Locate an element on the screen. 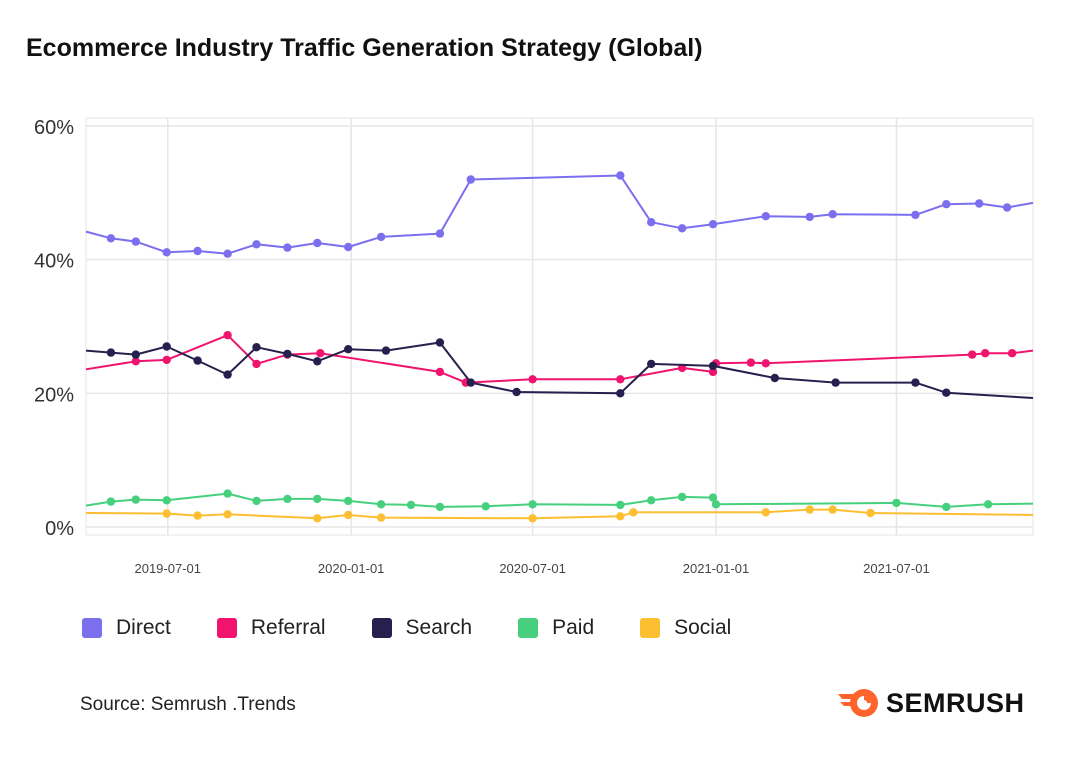  x-tick-label: 2021-07-01 is located at coordinates (896, 568).